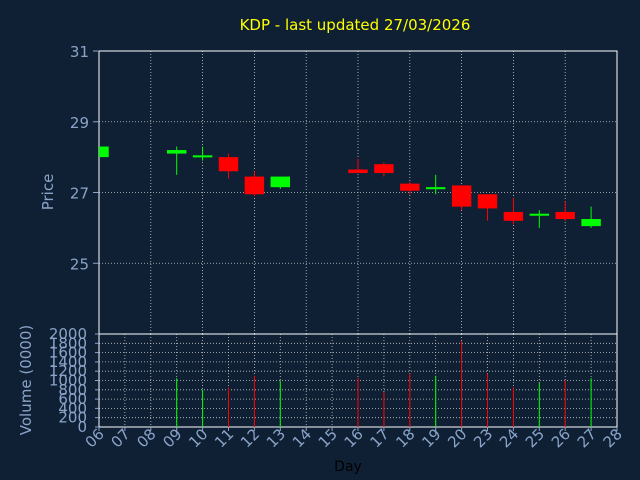 The width and height of the screenshot is (640, 480). What do you see at coordinates (79, 194) in the screenshot?
I see `price-tick-label: 27` at bounding box center [79, 194].